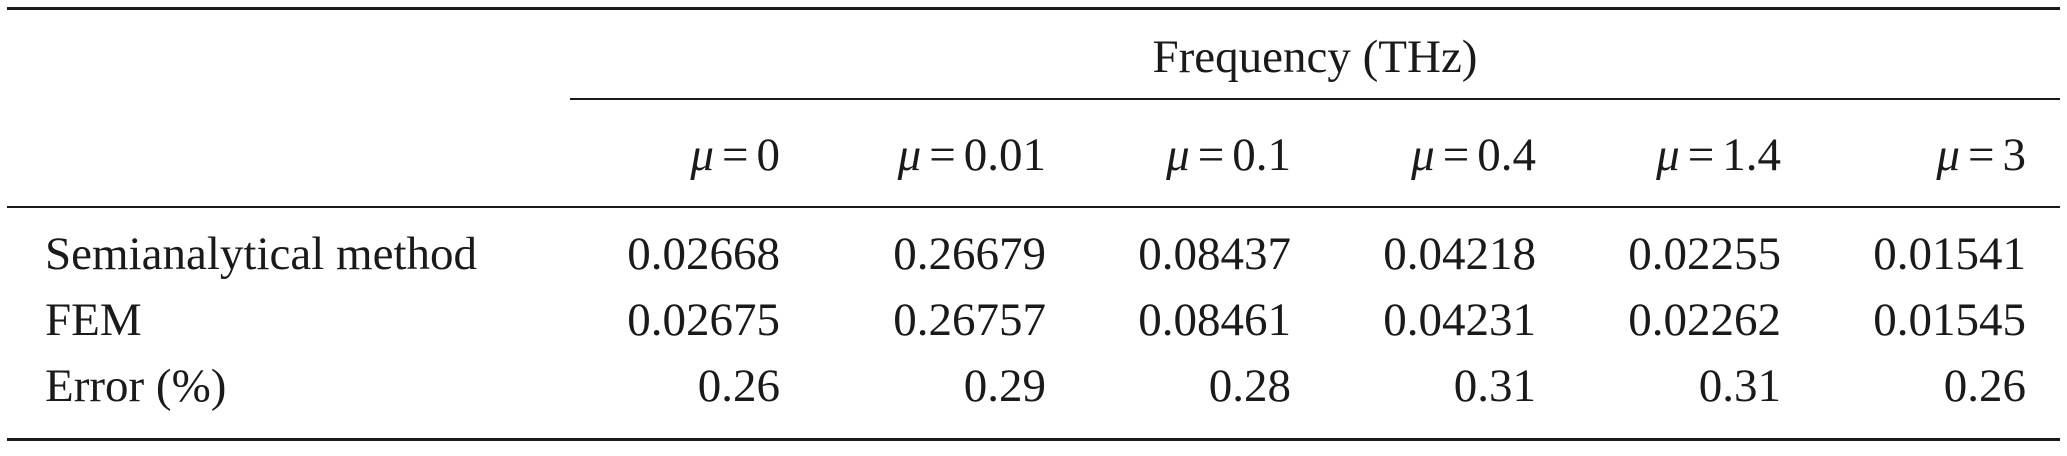  What do you see at coordinates (1315, 99) in the screenshot?
I see `group-header-rule` at bounding box center [1315, 99].